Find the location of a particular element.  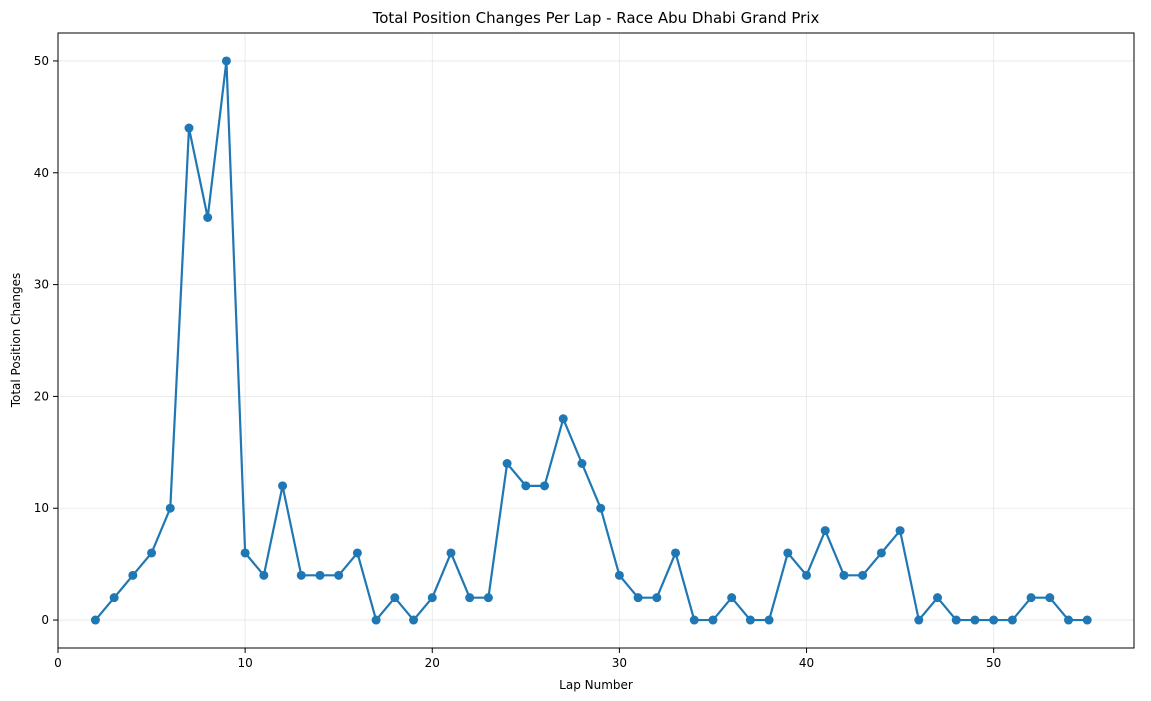

x-tick-label: 30 is located at coordinates (619, 663).